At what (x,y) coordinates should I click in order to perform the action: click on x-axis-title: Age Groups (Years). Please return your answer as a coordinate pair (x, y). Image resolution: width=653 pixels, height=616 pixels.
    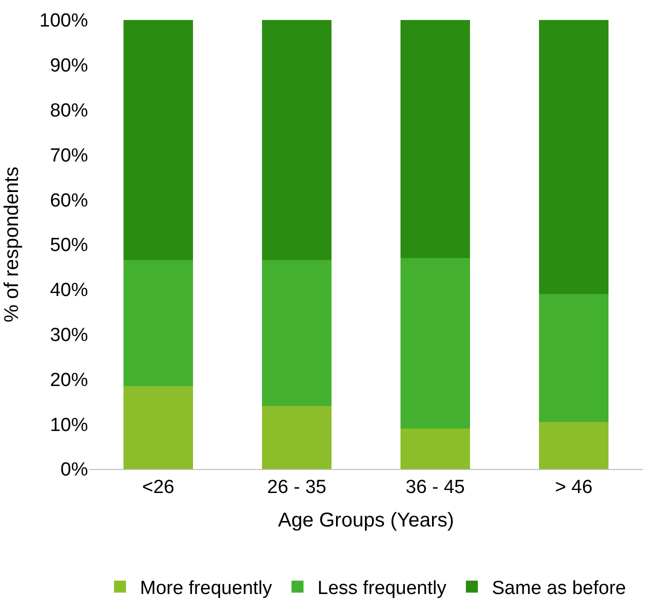
    Looking at the image, I should click on (366, 520).